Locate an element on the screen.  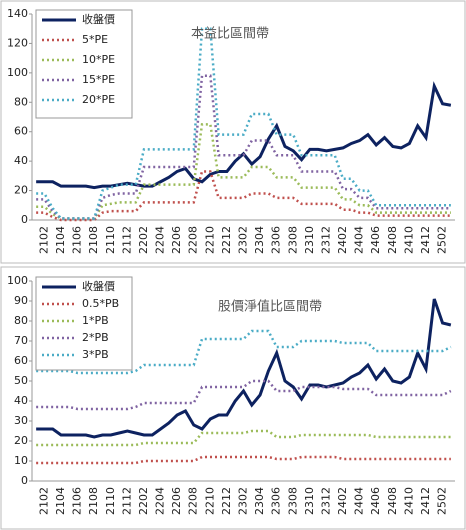
legend-label: 20*PE is located at coordinates (98, 99).